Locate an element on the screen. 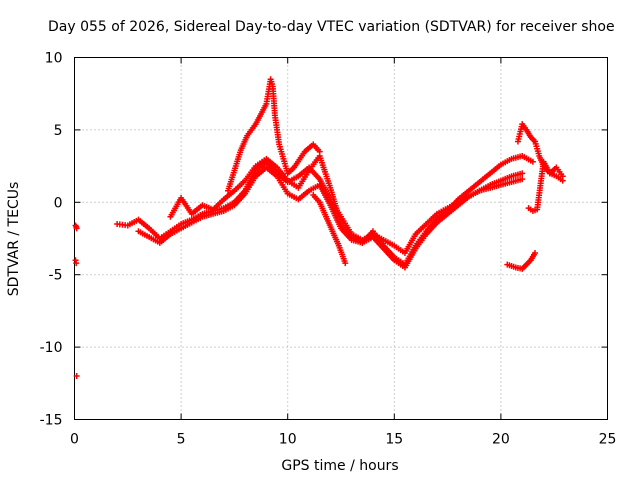  y-tick-label: 0 is located at coordinates (58, 203).